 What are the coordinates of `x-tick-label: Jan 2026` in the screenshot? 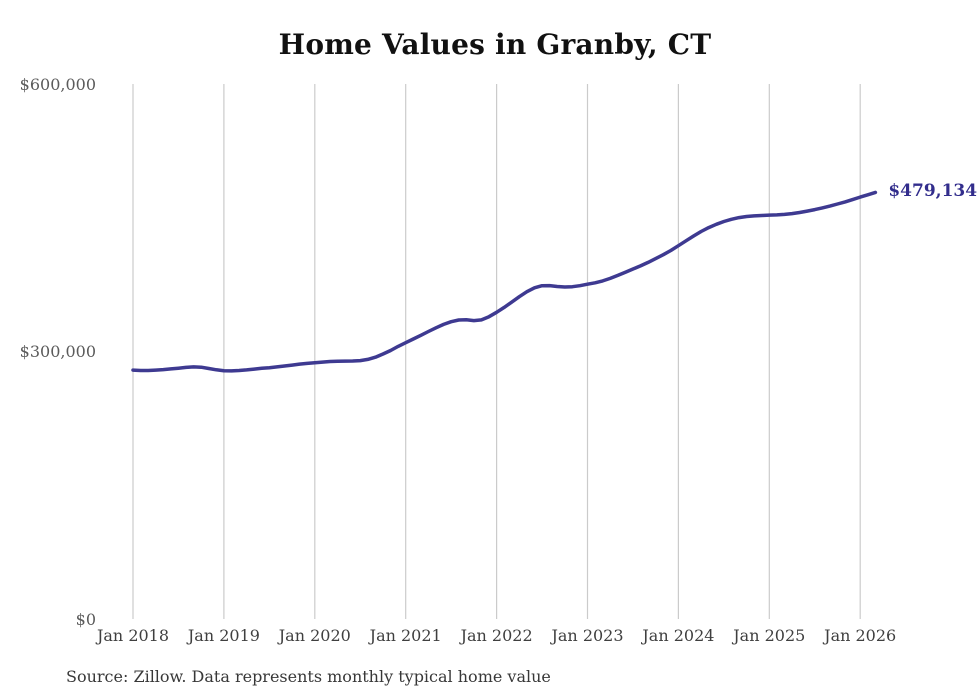 It's located at (860, 635).